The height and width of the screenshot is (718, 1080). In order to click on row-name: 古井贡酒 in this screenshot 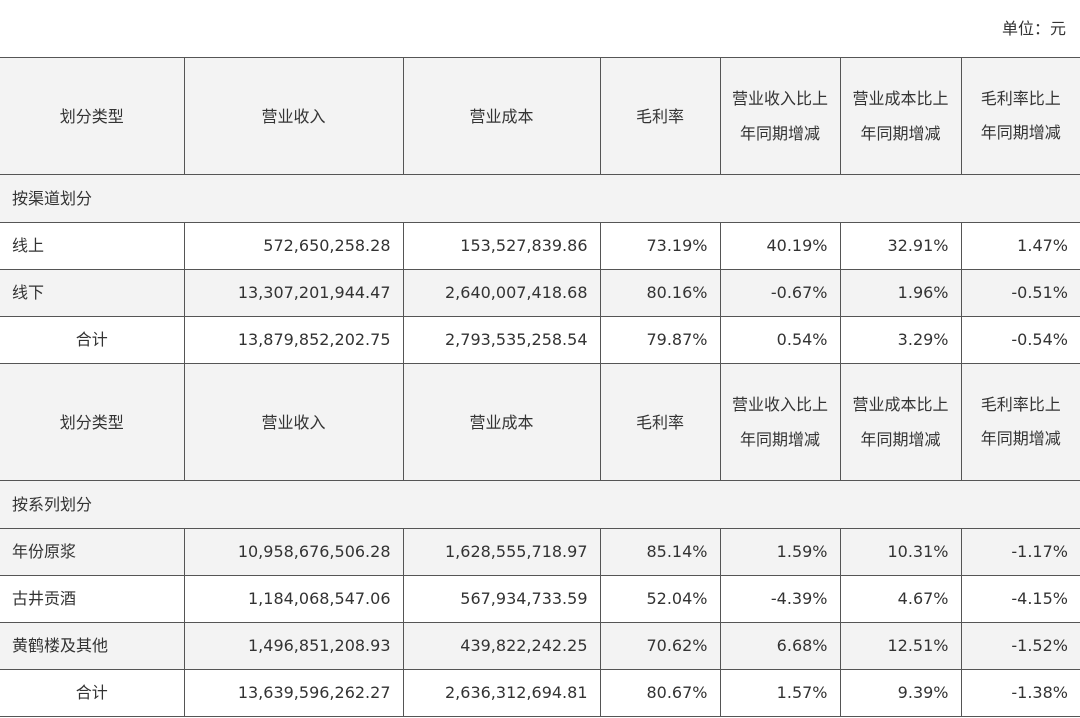, I will do `click(92, 599)`.